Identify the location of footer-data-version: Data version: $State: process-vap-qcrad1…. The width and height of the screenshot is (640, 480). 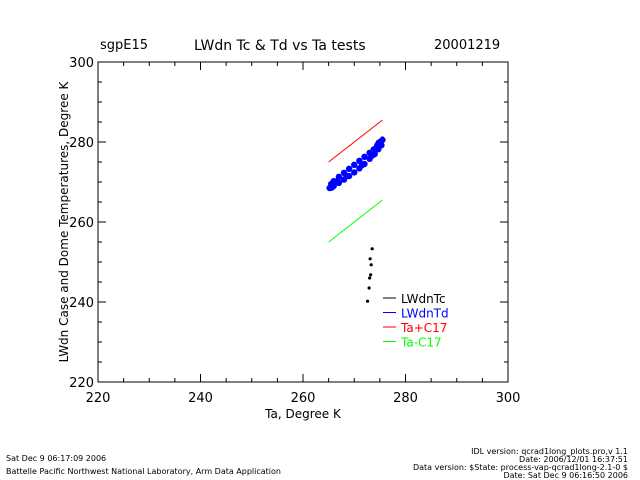
(520, 467).